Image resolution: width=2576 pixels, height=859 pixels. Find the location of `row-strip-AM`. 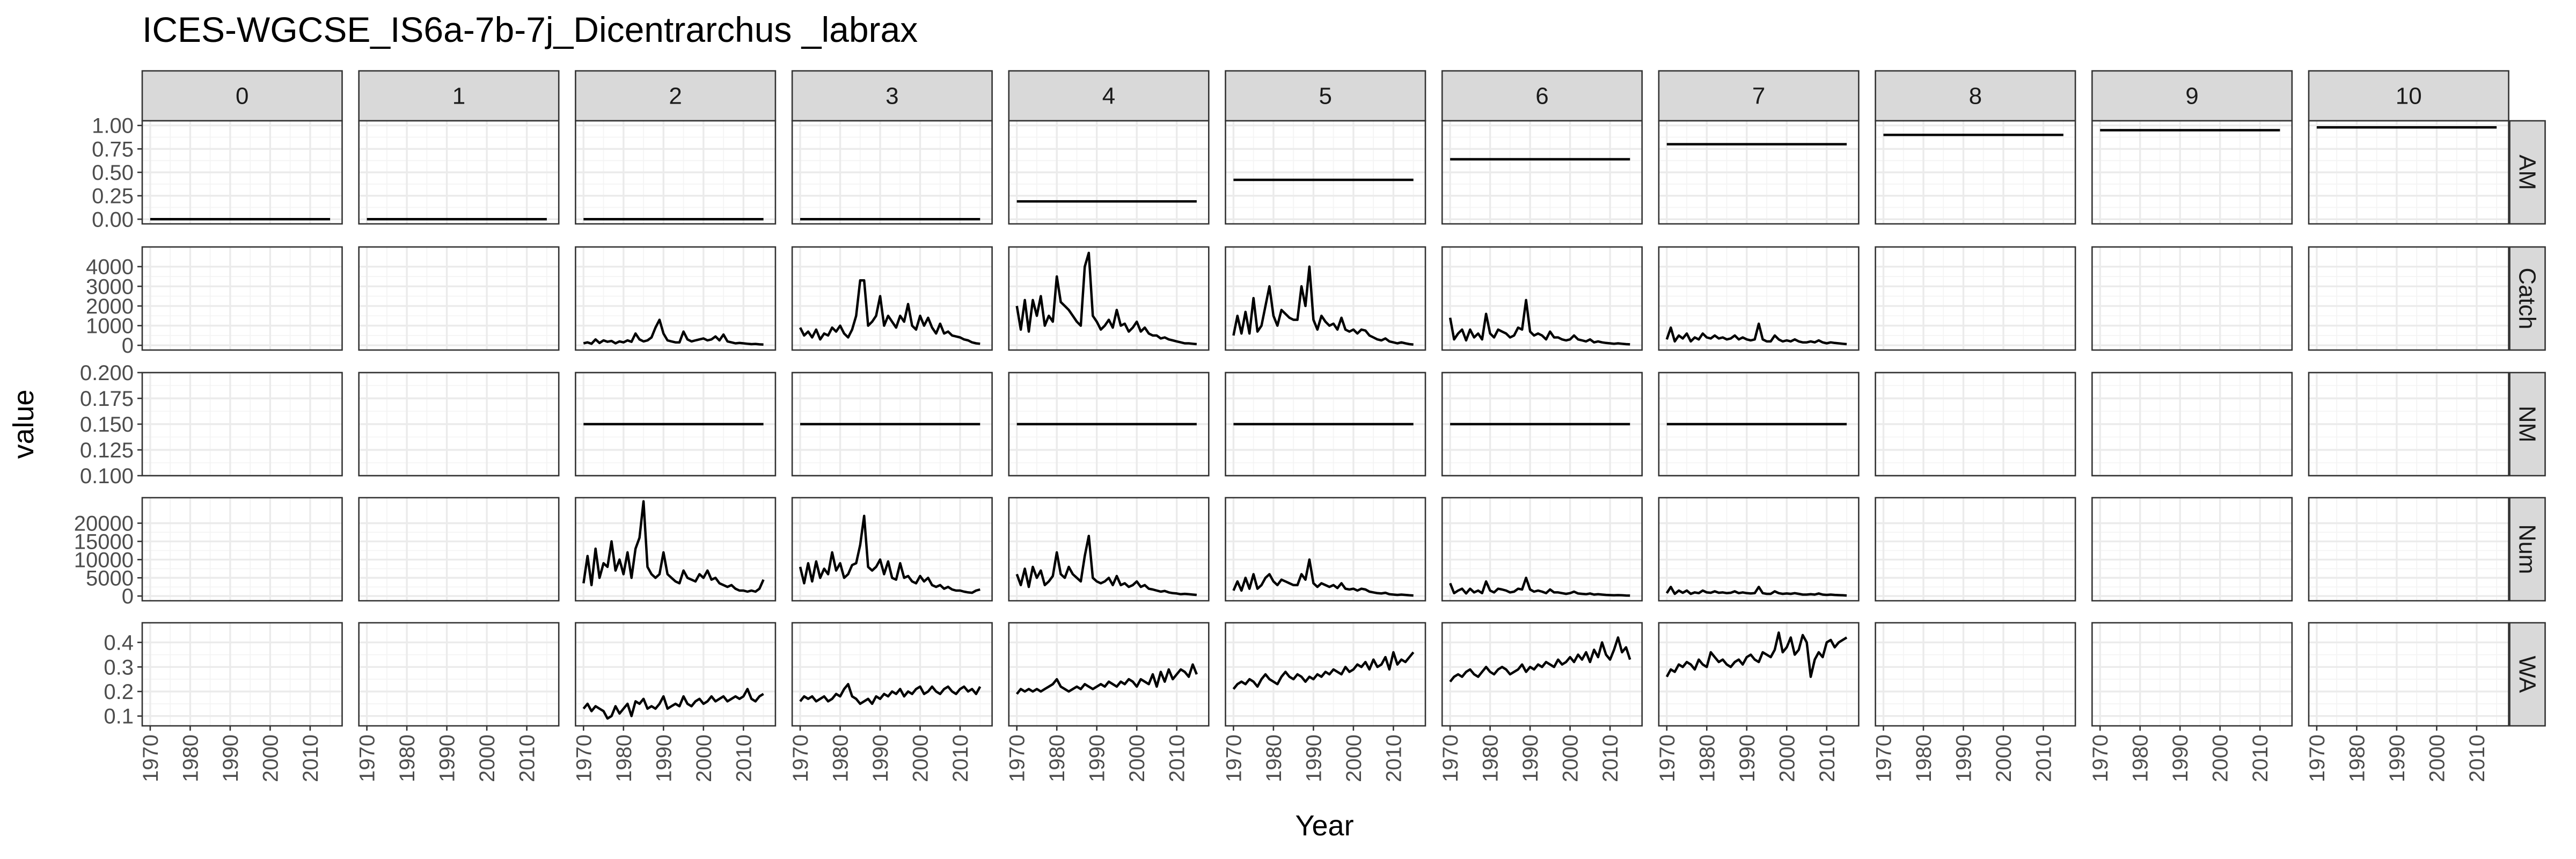

row-strip-AM is located at coordinates (2527, 172).